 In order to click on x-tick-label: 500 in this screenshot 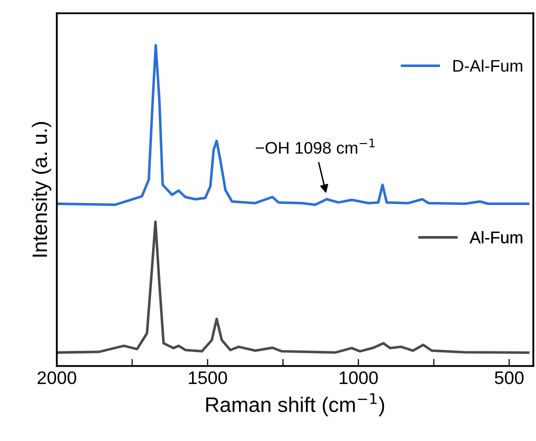, I will do `click(509, 377)`.